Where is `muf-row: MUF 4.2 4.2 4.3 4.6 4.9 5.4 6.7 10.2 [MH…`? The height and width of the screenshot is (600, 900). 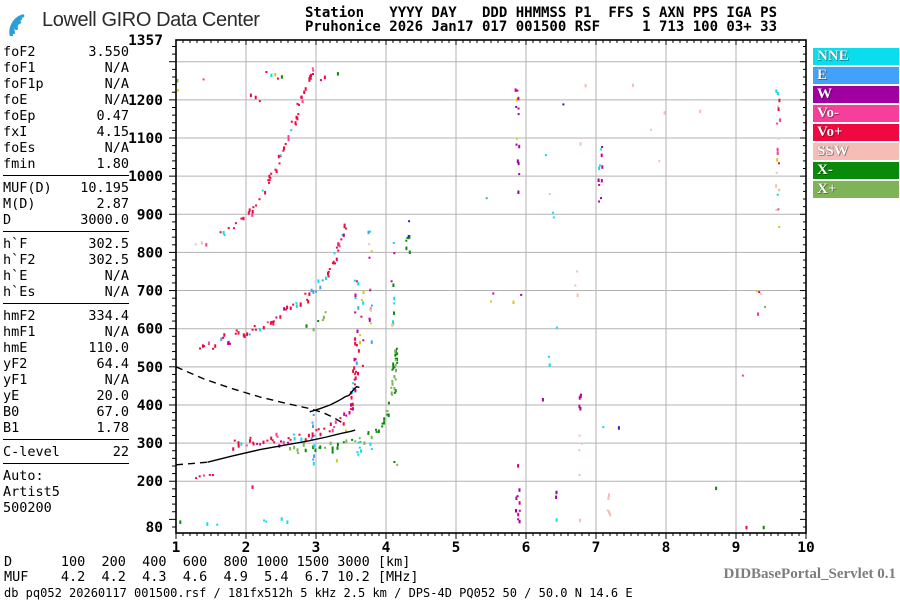 muf-row: MUF 4.2 4.2 4.3 4.6 4.9 5.4 6.7 10.2 [MH… is located at coordinates (211, 577).